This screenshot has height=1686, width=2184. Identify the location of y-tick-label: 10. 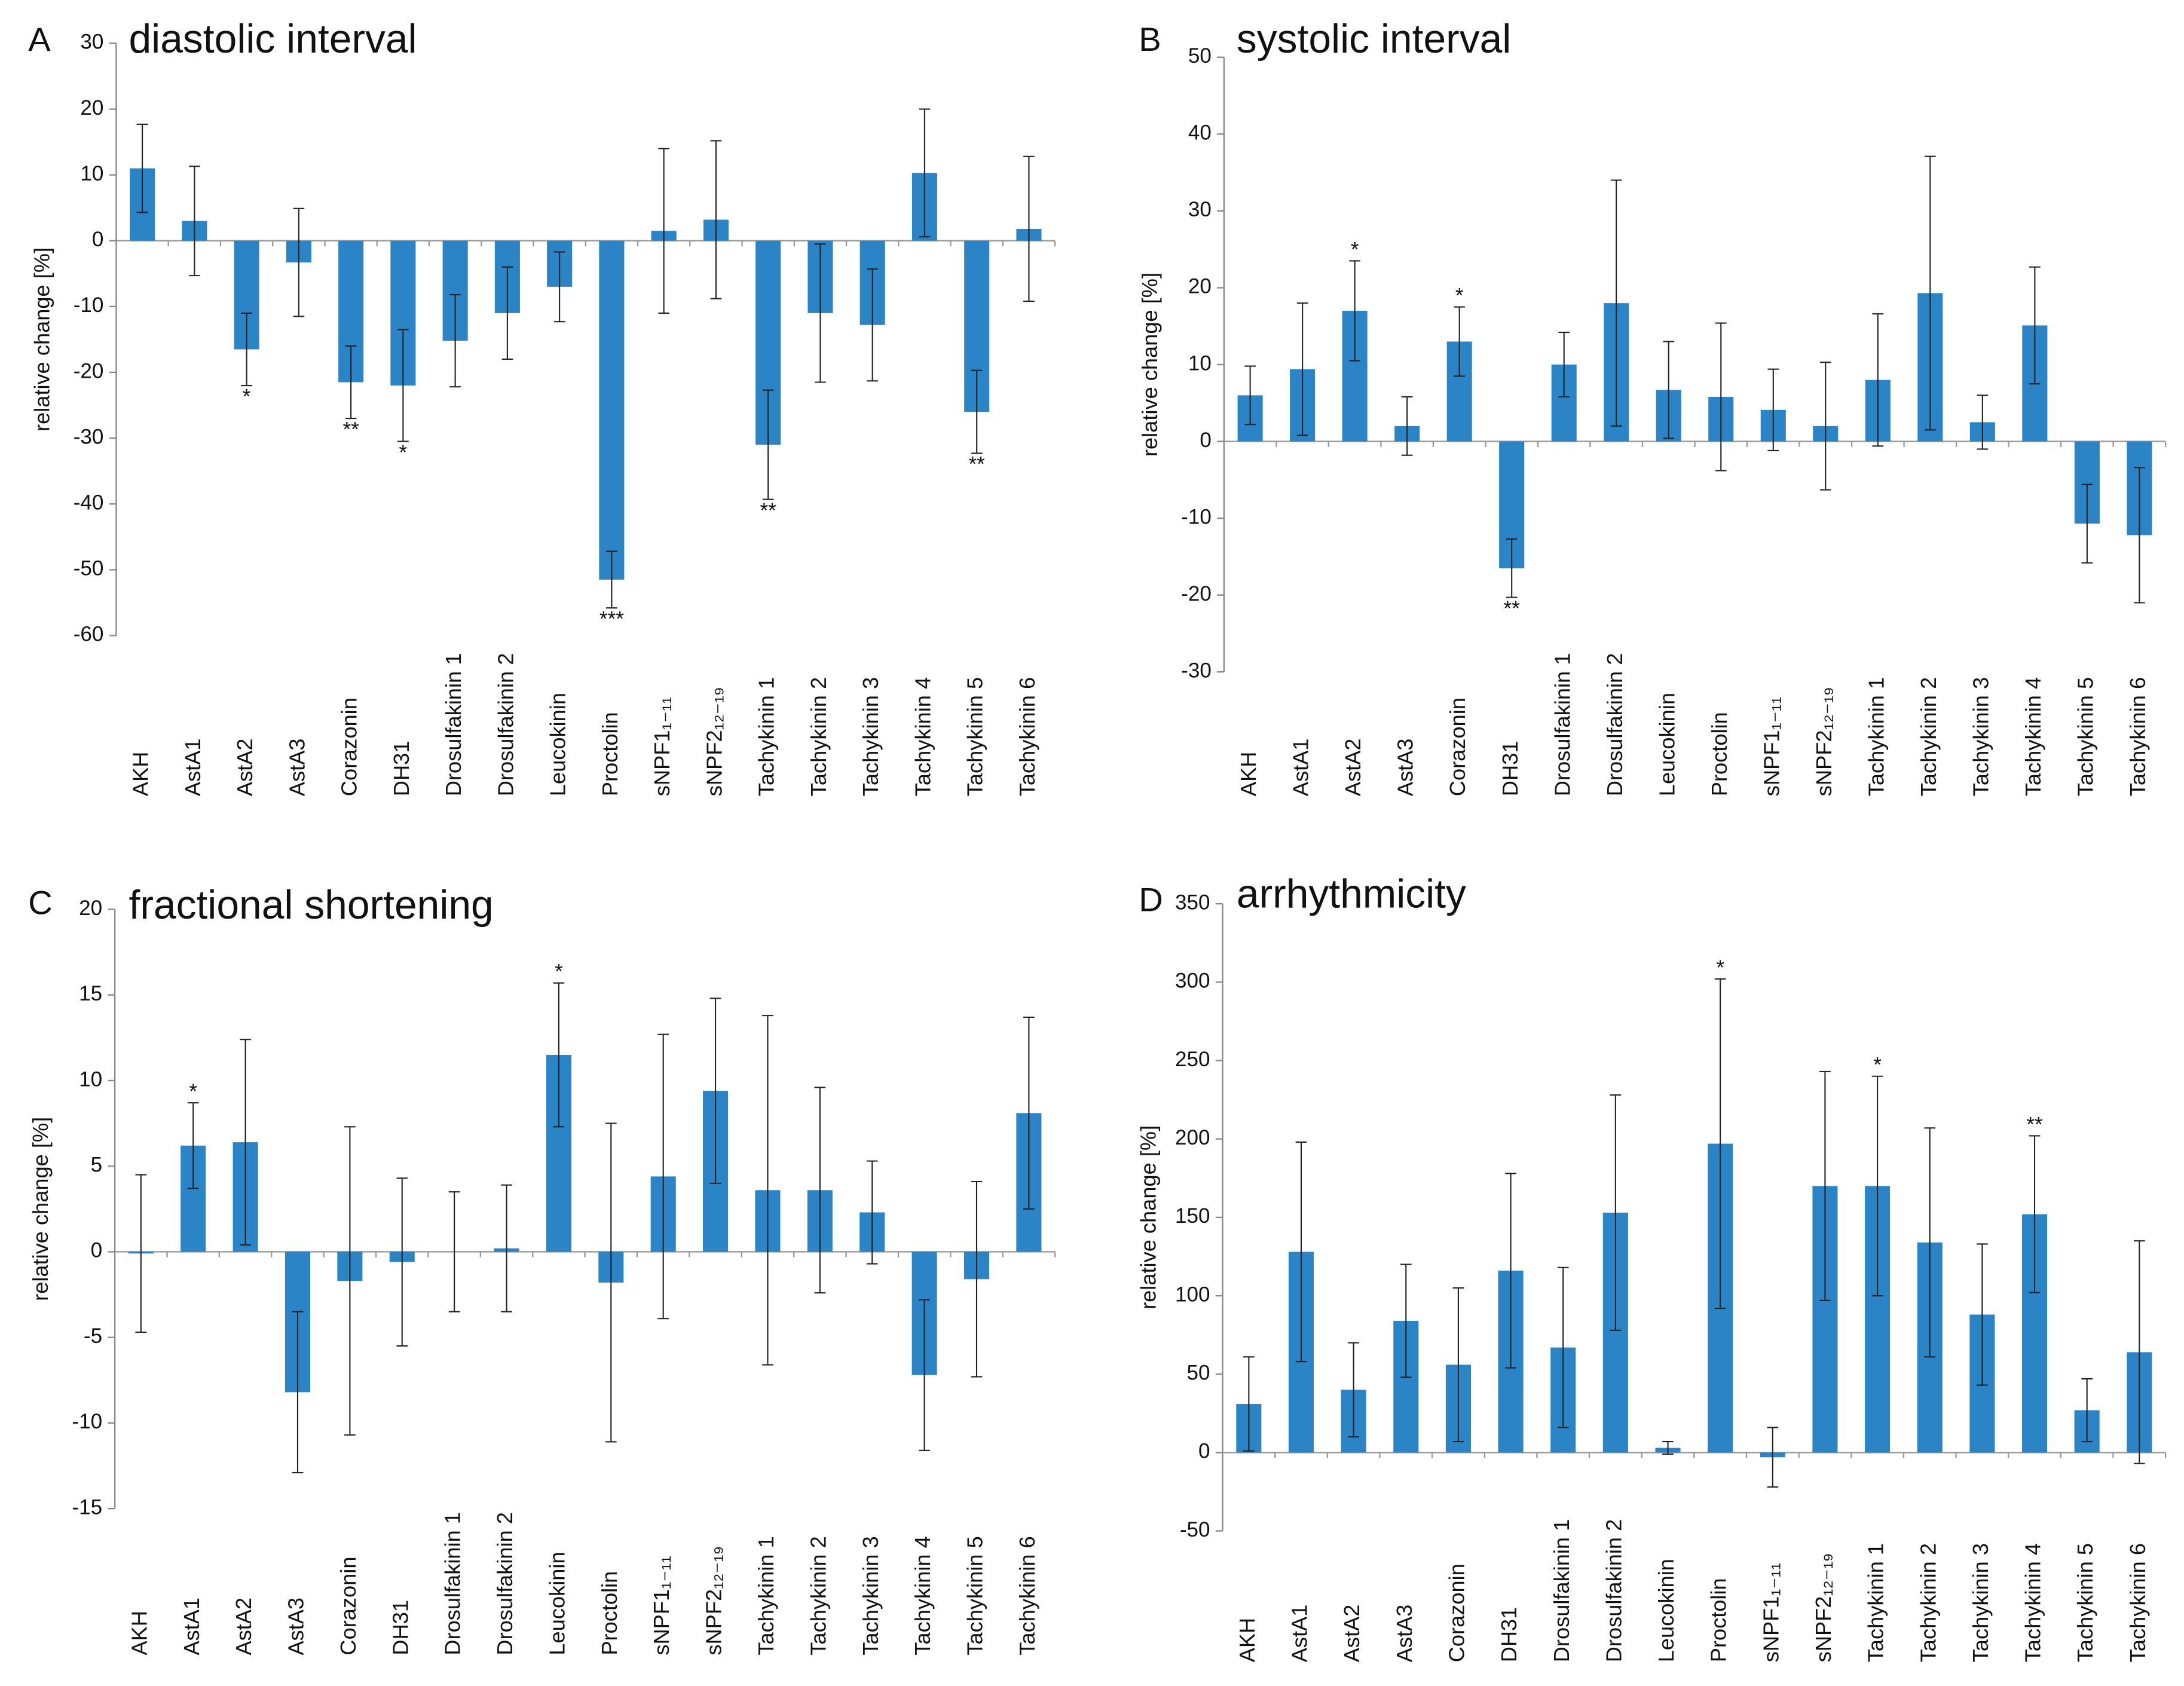
(91, 173).